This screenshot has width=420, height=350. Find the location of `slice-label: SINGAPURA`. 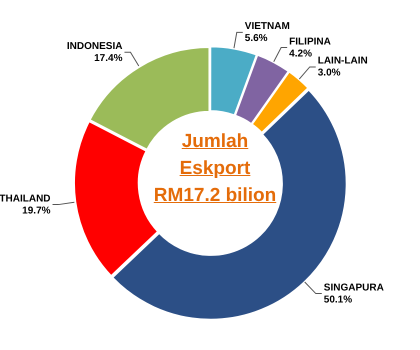

slice-label: SINGAPURA is located at coordinates (354, 288).